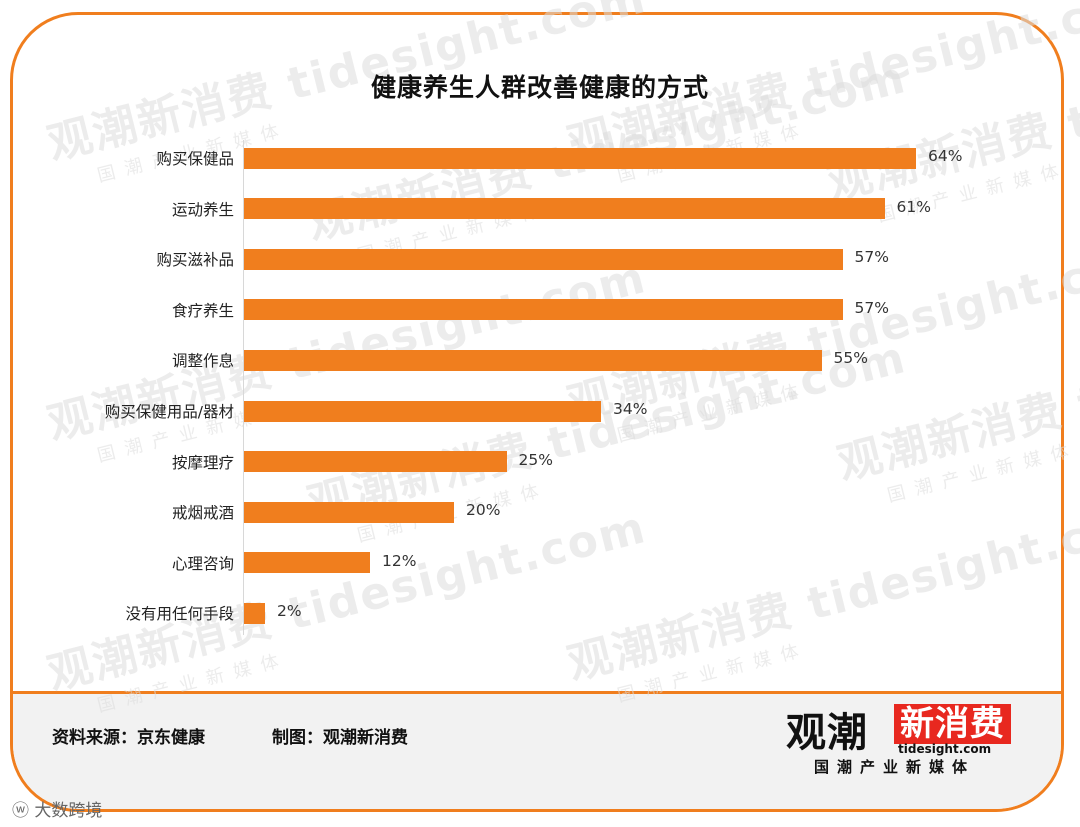 The width and height of the screenshot is (1080, 827). What do you see at coordinates (340, 738) in the screenshot?
I see `maker-note: 制图：观潮新消费` at bounding box center [340, 738].